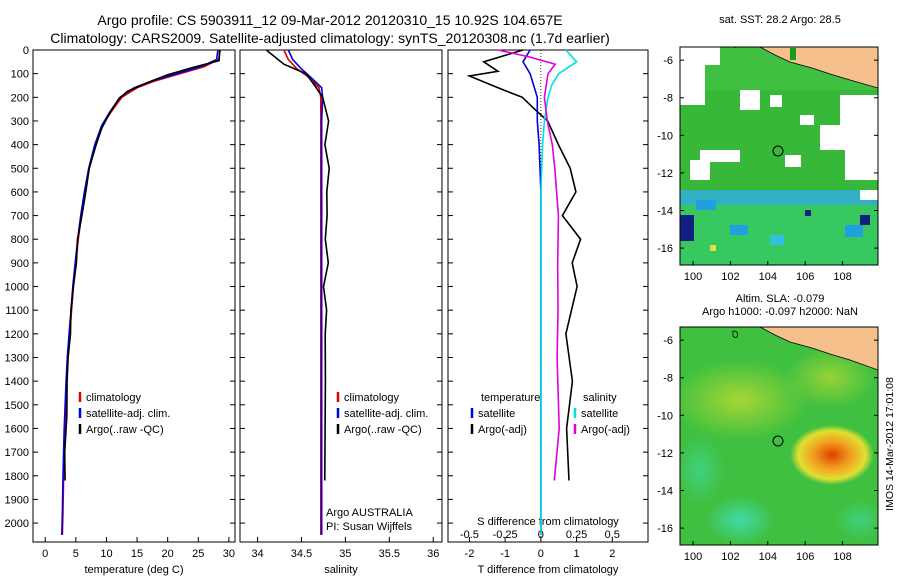 This screenshot has width=900, height=580. Describe the element at coordinates (17, 288) in the screenshot. I see `depth-tick-label: 1000` at that location.